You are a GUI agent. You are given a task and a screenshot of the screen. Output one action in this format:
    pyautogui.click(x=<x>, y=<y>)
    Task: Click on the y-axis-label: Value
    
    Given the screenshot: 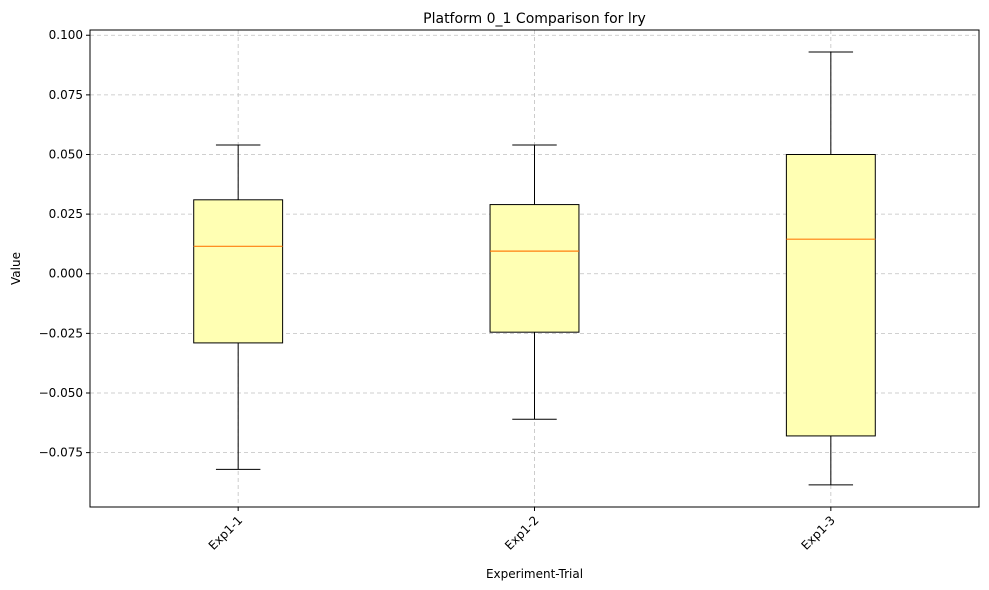 What is the action you would take?
    pyautogui.click(x=16, y=268)
    